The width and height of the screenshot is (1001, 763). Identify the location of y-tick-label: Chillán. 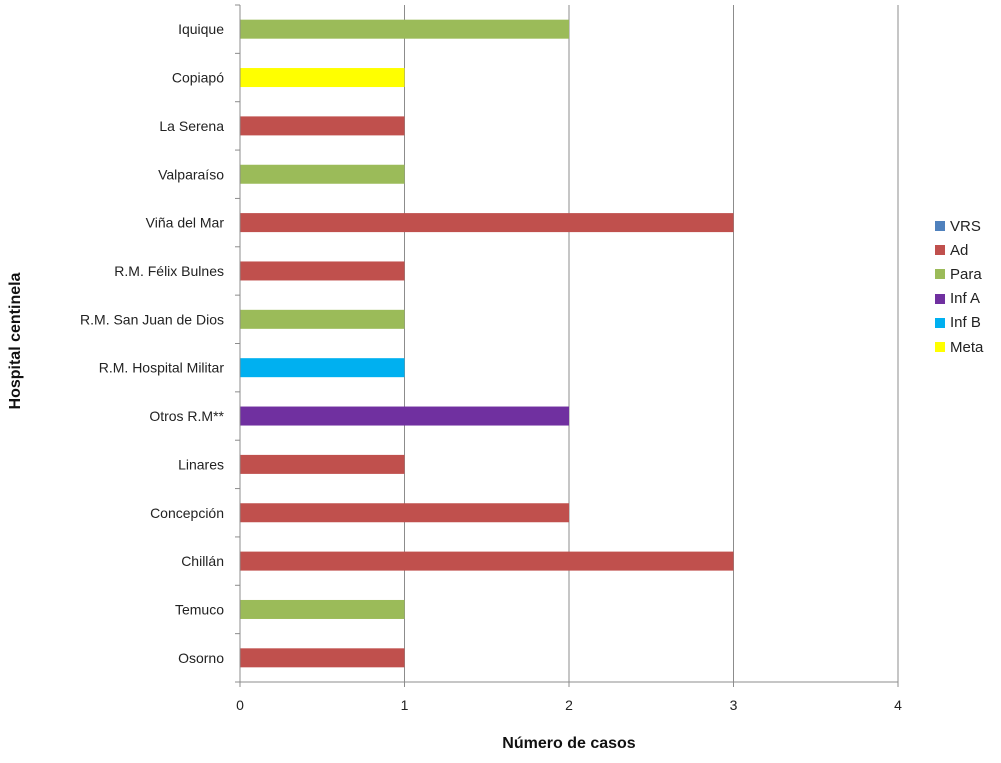
(202, 561).